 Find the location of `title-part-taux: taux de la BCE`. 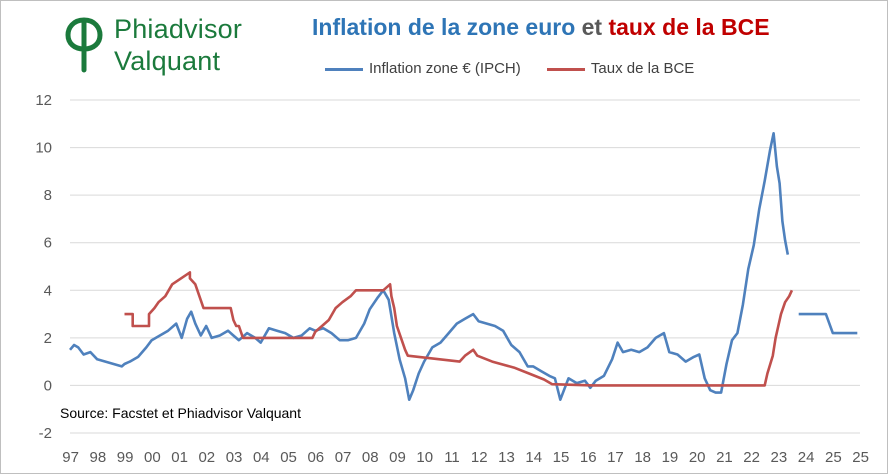

title-part-taux: taux de la BCE is located at coordinates (689, 27).